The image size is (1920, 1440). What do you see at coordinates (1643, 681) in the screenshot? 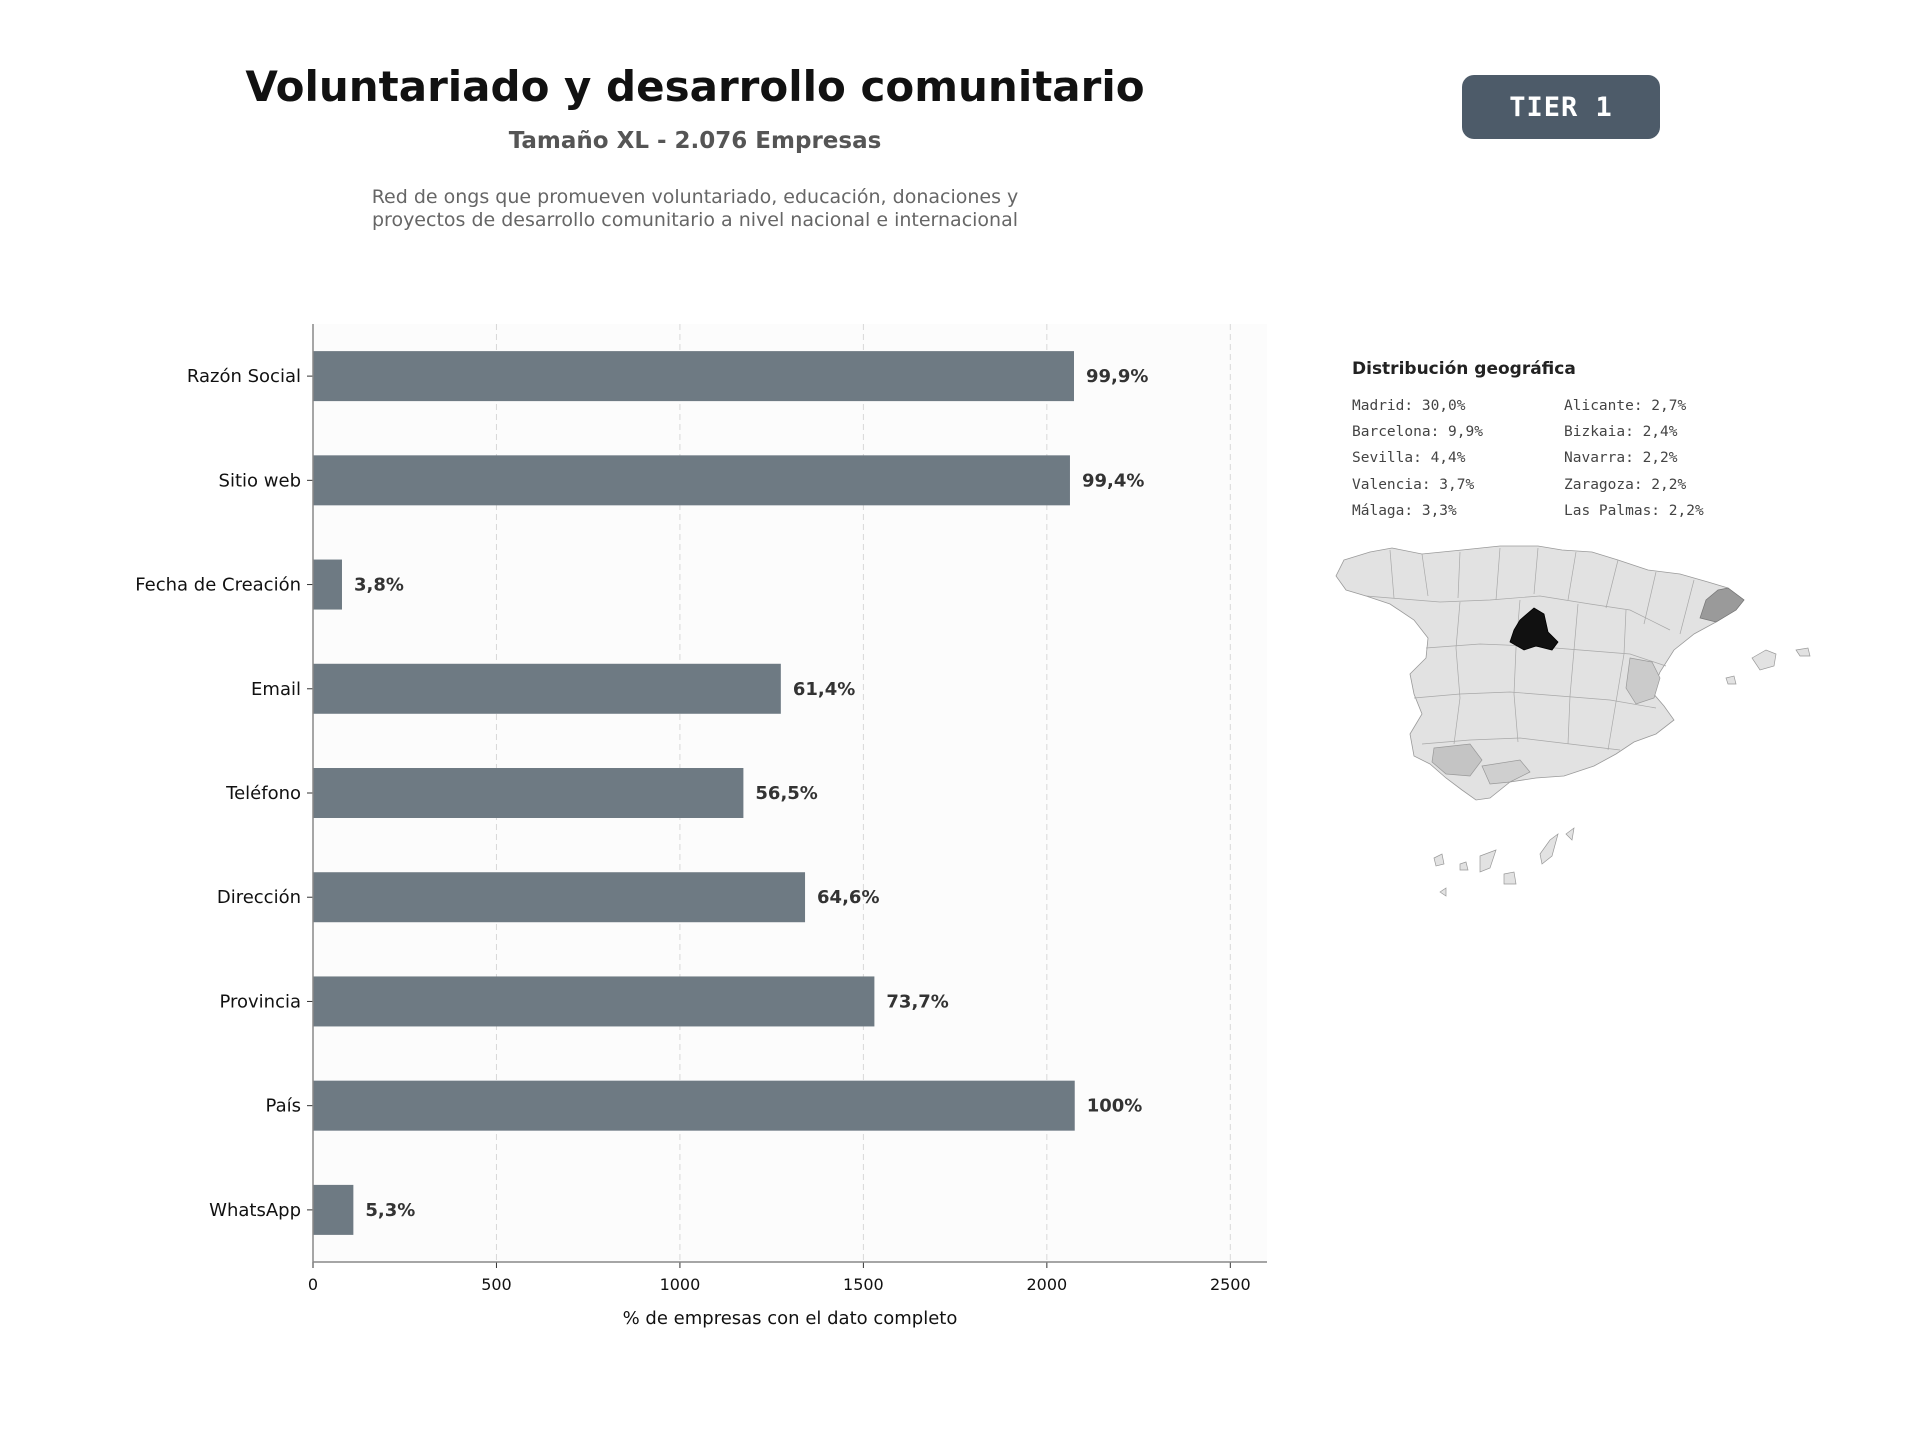
I see `map-region-valencia` at bounding box center [1643, 681].